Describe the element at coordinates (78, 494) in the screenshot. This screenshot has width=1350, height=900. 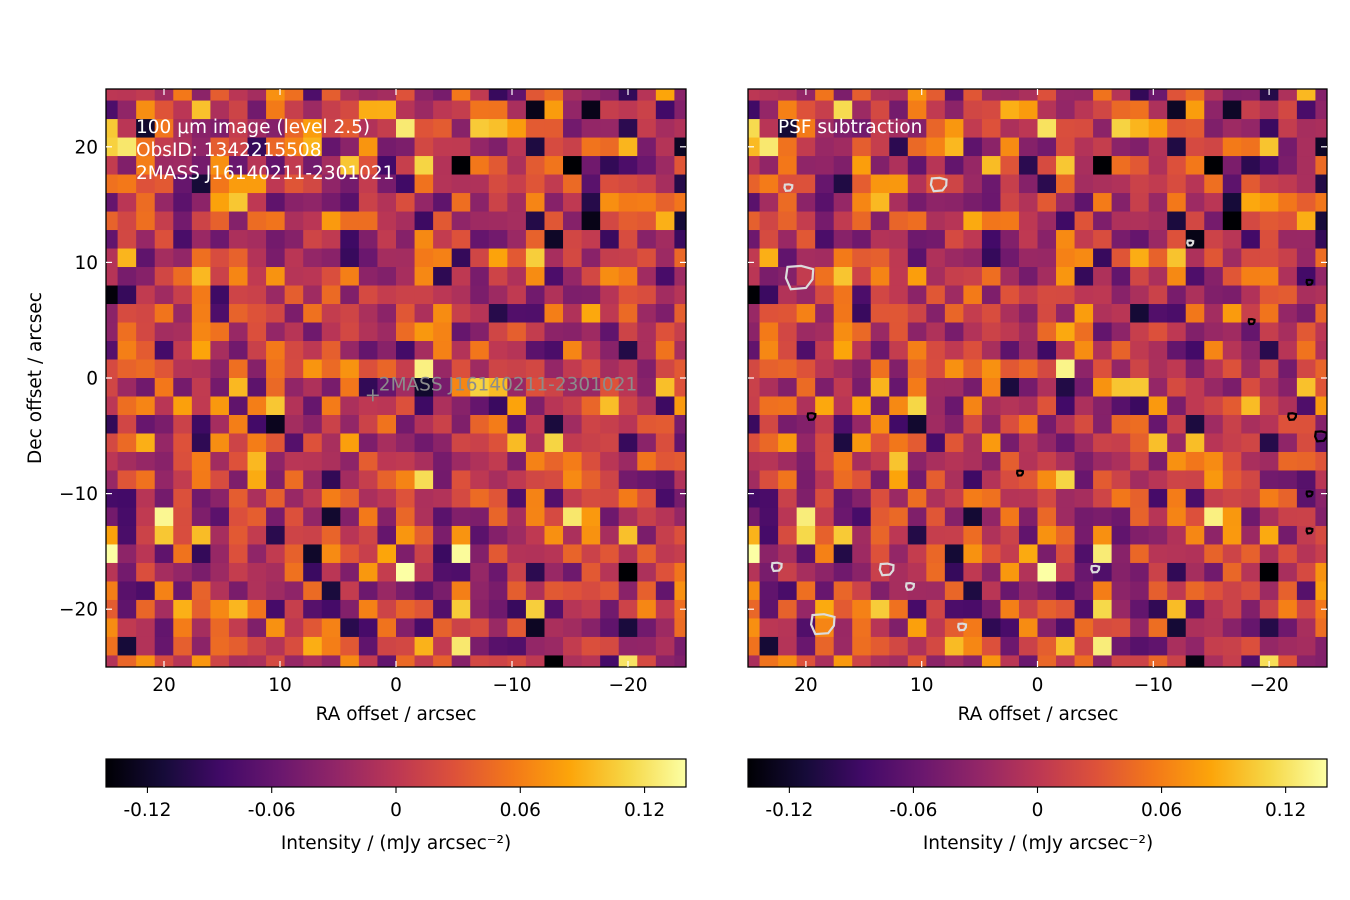
I see `left-y-tick-label: −10` at that location.